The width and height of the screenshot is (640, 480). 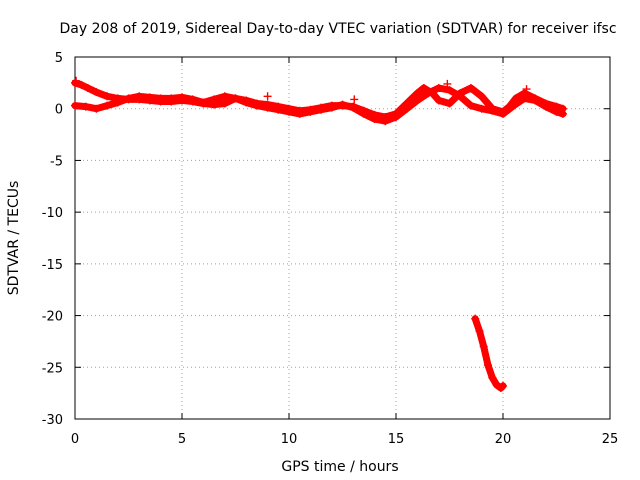 What do you see at coordinates (59, 110) in the screenshot?
I see `y-tick-label: 0` at bounding box center [59, 110].